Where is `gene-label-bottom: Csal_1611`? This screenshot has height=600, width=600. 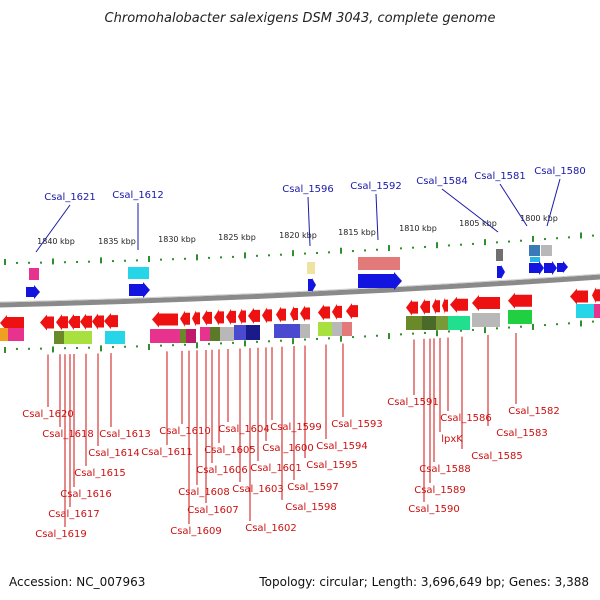
gene-label-bottom: Csal_1611 is located at coordinates (167, 452).